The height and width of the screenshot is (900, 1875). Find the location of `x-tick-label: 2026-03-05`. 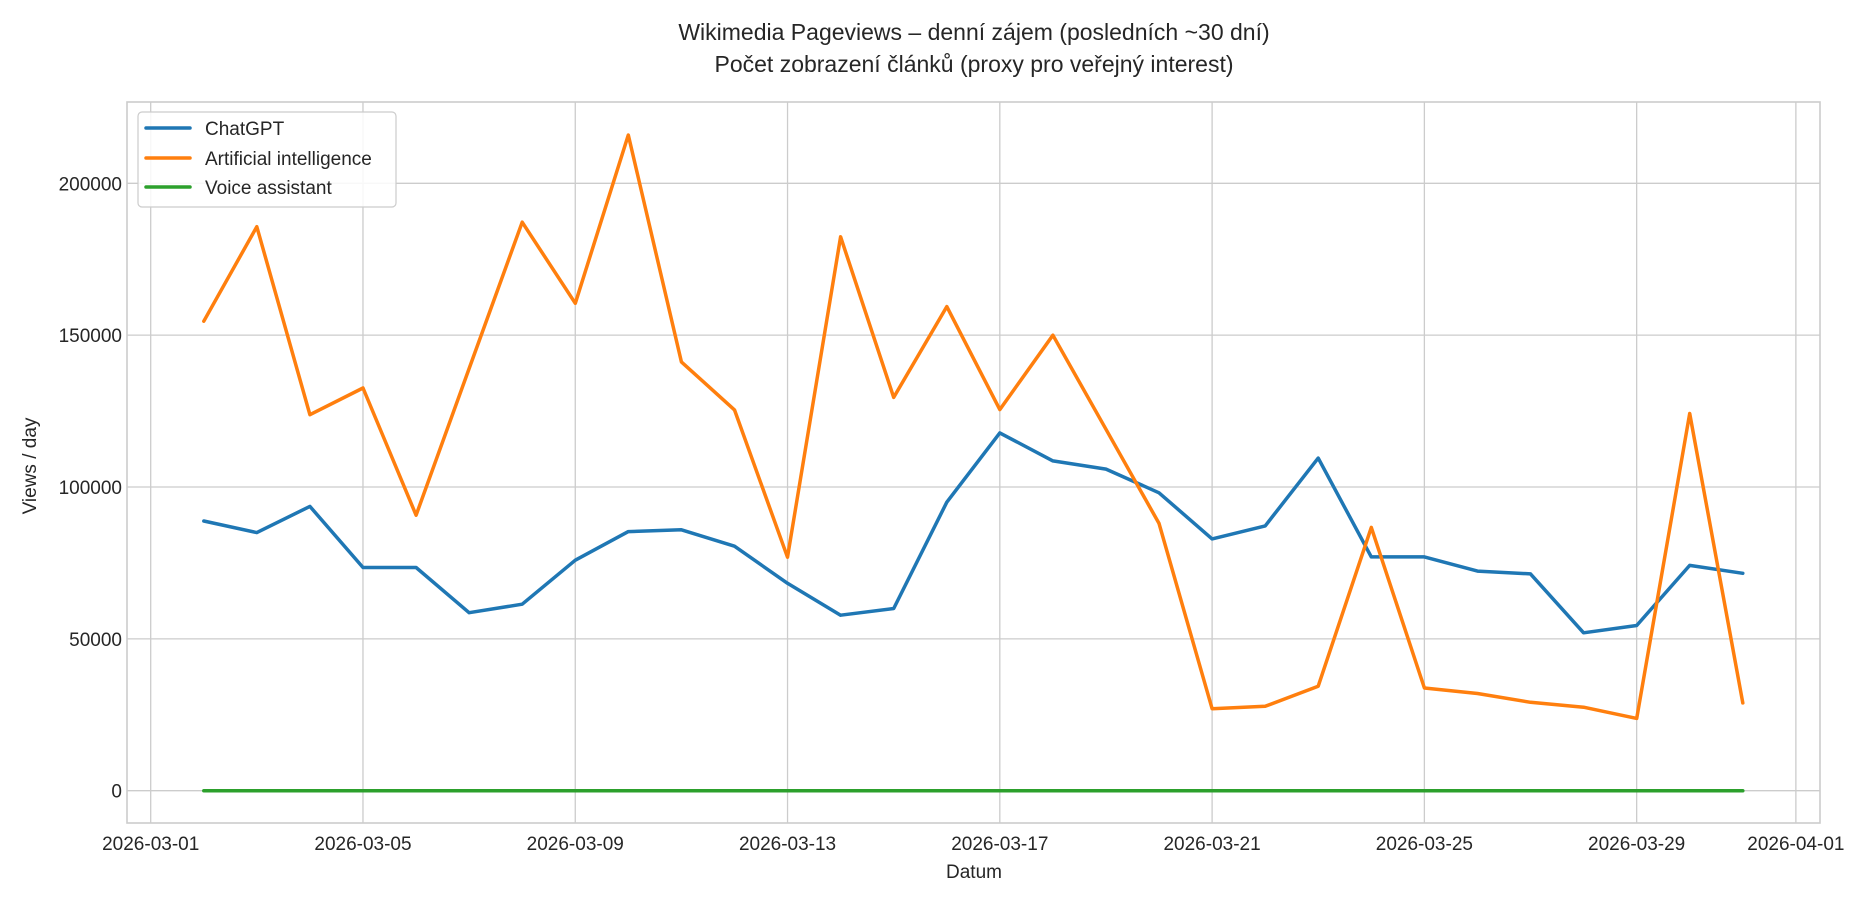

x-tick-label: 2026-03-05 is located at coordinates (362, 844).